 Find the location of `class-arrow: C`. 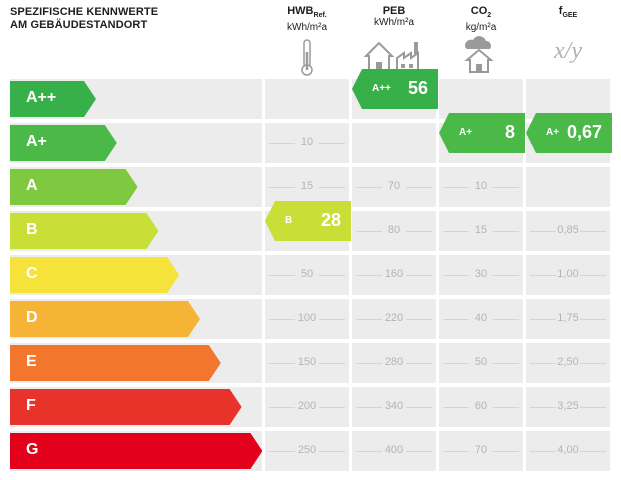

class-arrow: C is located at coordinates (95, 275).